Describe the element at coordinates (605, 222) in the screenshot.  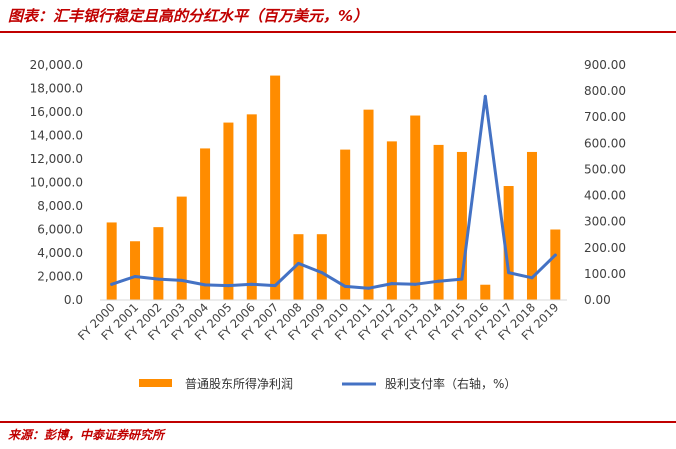
I see `right-tick-label: 300.00` at that location.